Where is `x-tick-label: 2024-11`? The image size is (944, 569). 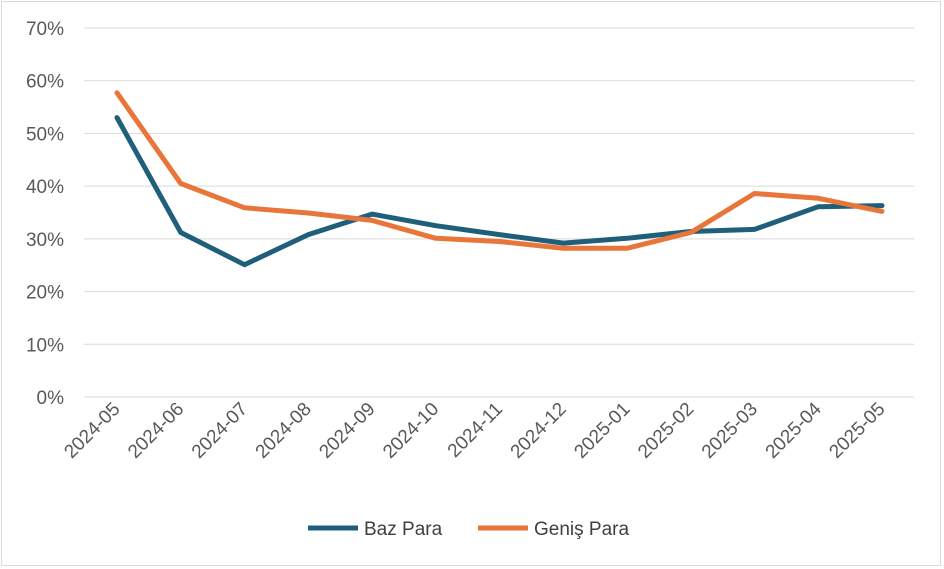 x-tick-label: 2024-11 is located at coordinates (475, 430).